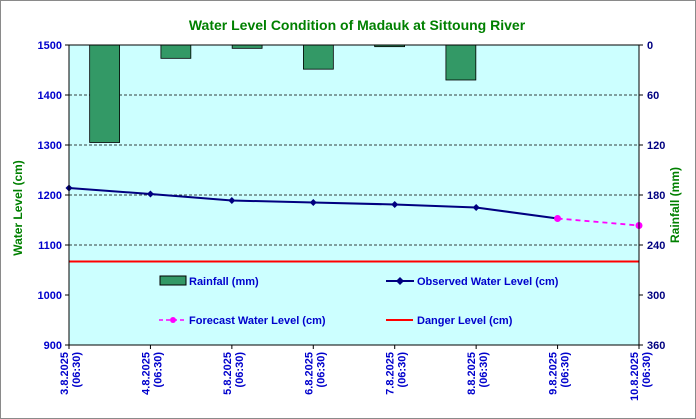 Image resolution: width=696 pixels, height=419 pixels. I want to click on legend-label-rainfall: Rainfall (mm), so click(224, 282).